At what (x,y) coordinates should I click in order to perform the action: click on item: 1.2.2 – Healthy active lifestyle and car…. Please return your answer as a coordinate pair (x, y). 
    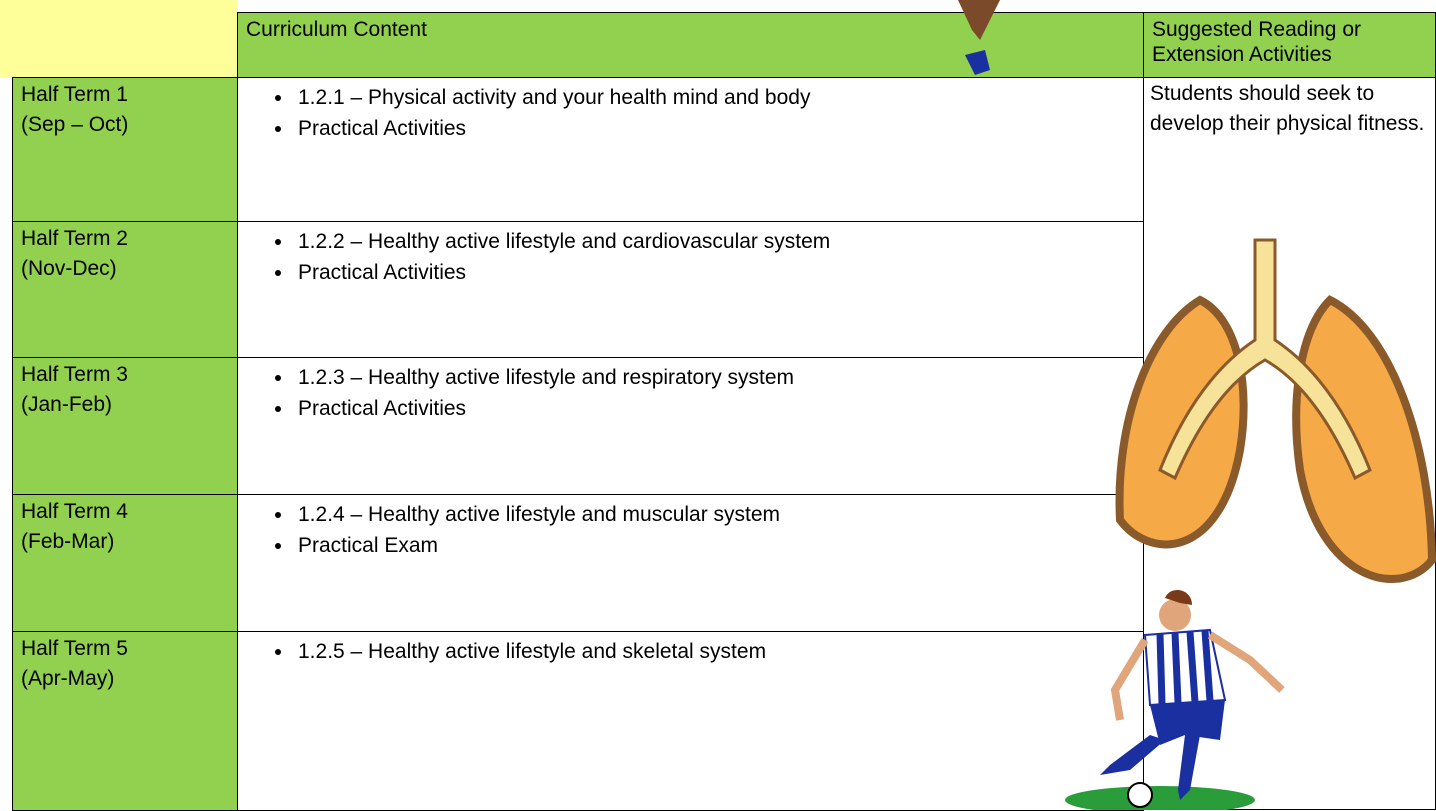
    Looking at the image, I should click on (718, 241).